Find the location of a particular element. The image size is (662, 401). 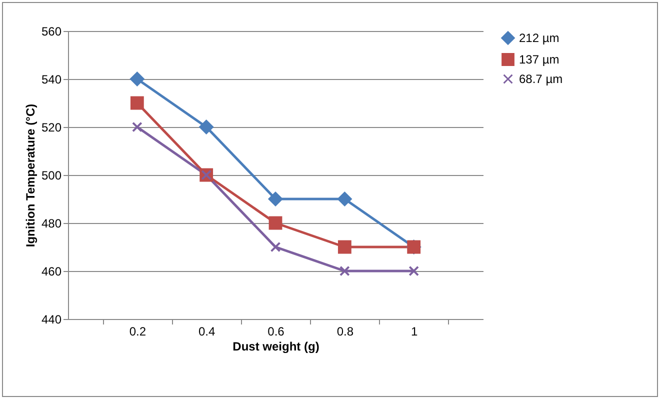

x-tick-label: 0.2 is located at coordinates (137, 331).